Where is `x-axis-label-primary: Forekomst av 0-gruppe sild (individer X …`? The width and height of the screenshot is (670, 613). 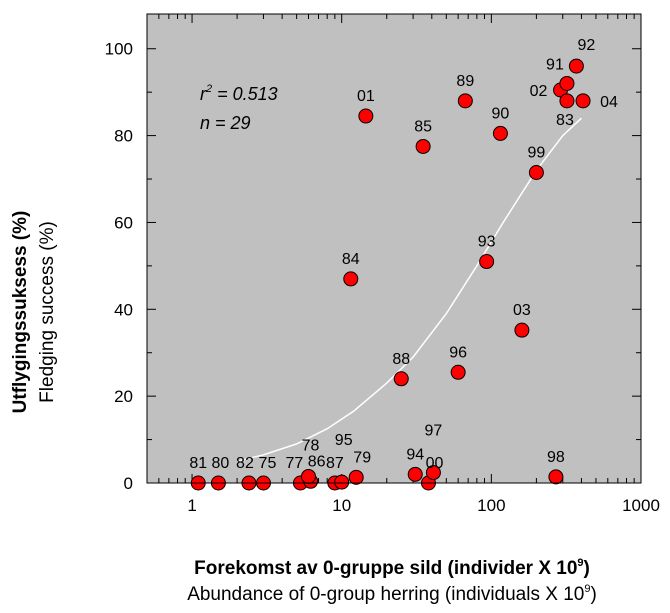
x-axis-label-primary: Forekomst av 0-gruppe sild (individer X … is located at coordinates (392, 568).